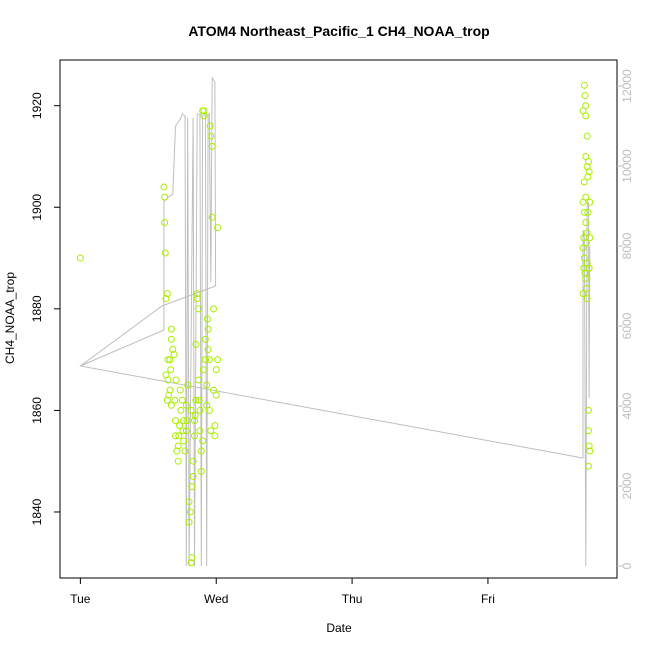  I want to click on y-tick-label: 1860, so click(37, 410).